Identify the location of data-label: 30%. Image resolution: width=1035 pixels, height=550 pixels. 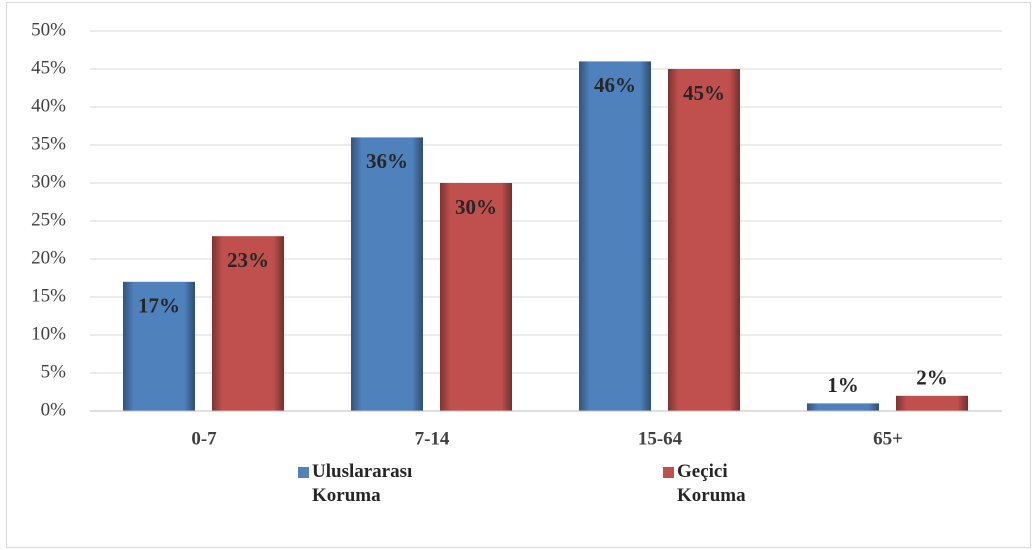
(476, 207).